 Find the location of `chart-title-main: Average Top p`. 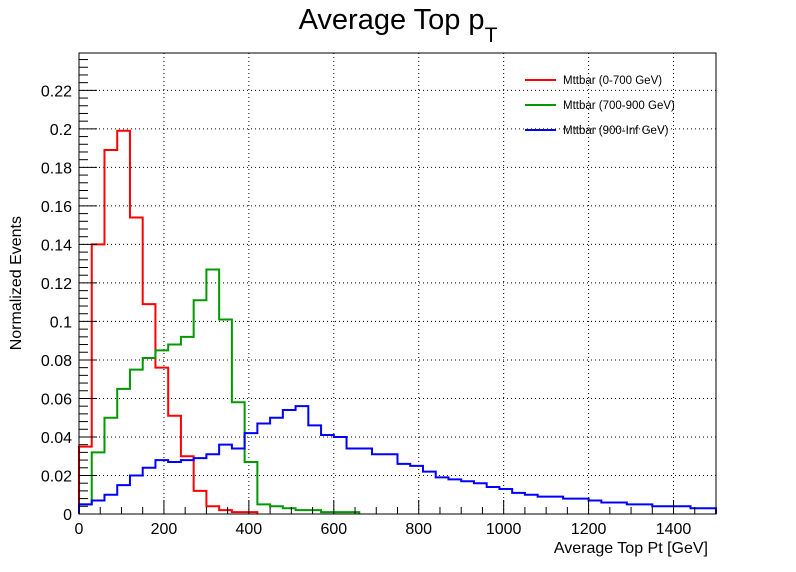

chart-title-main: Average Top p is located at coordinates (392, 20).